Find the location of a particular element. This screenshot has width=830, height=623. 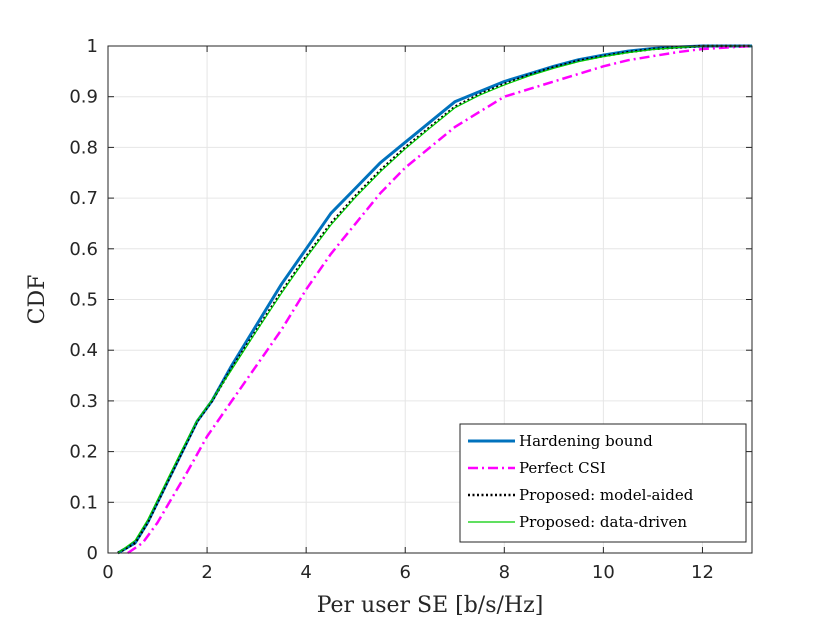

y-axis-label: CDF is located at coordinates (37, 300).